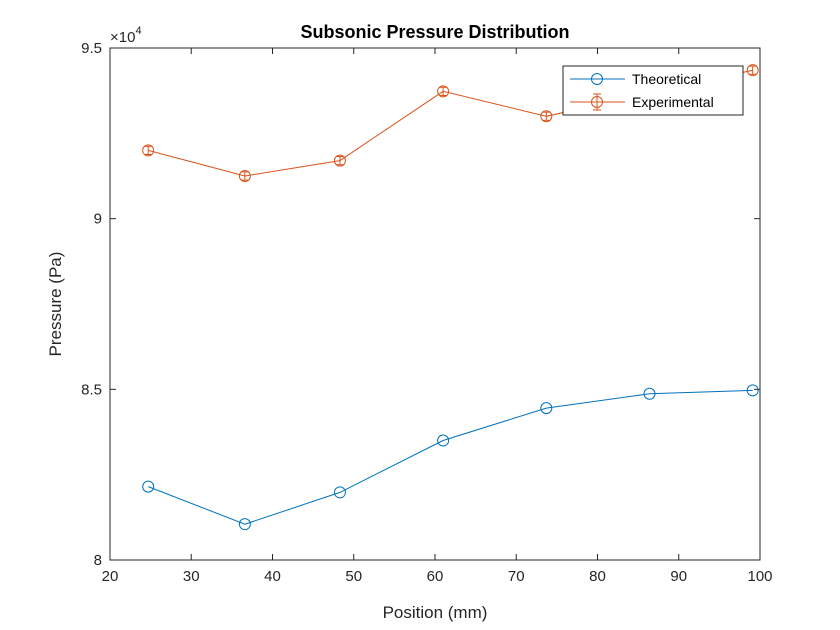 This screenshot has height=630, width=840. I want to click on legend-marker-theoretical, so click(597, 79).